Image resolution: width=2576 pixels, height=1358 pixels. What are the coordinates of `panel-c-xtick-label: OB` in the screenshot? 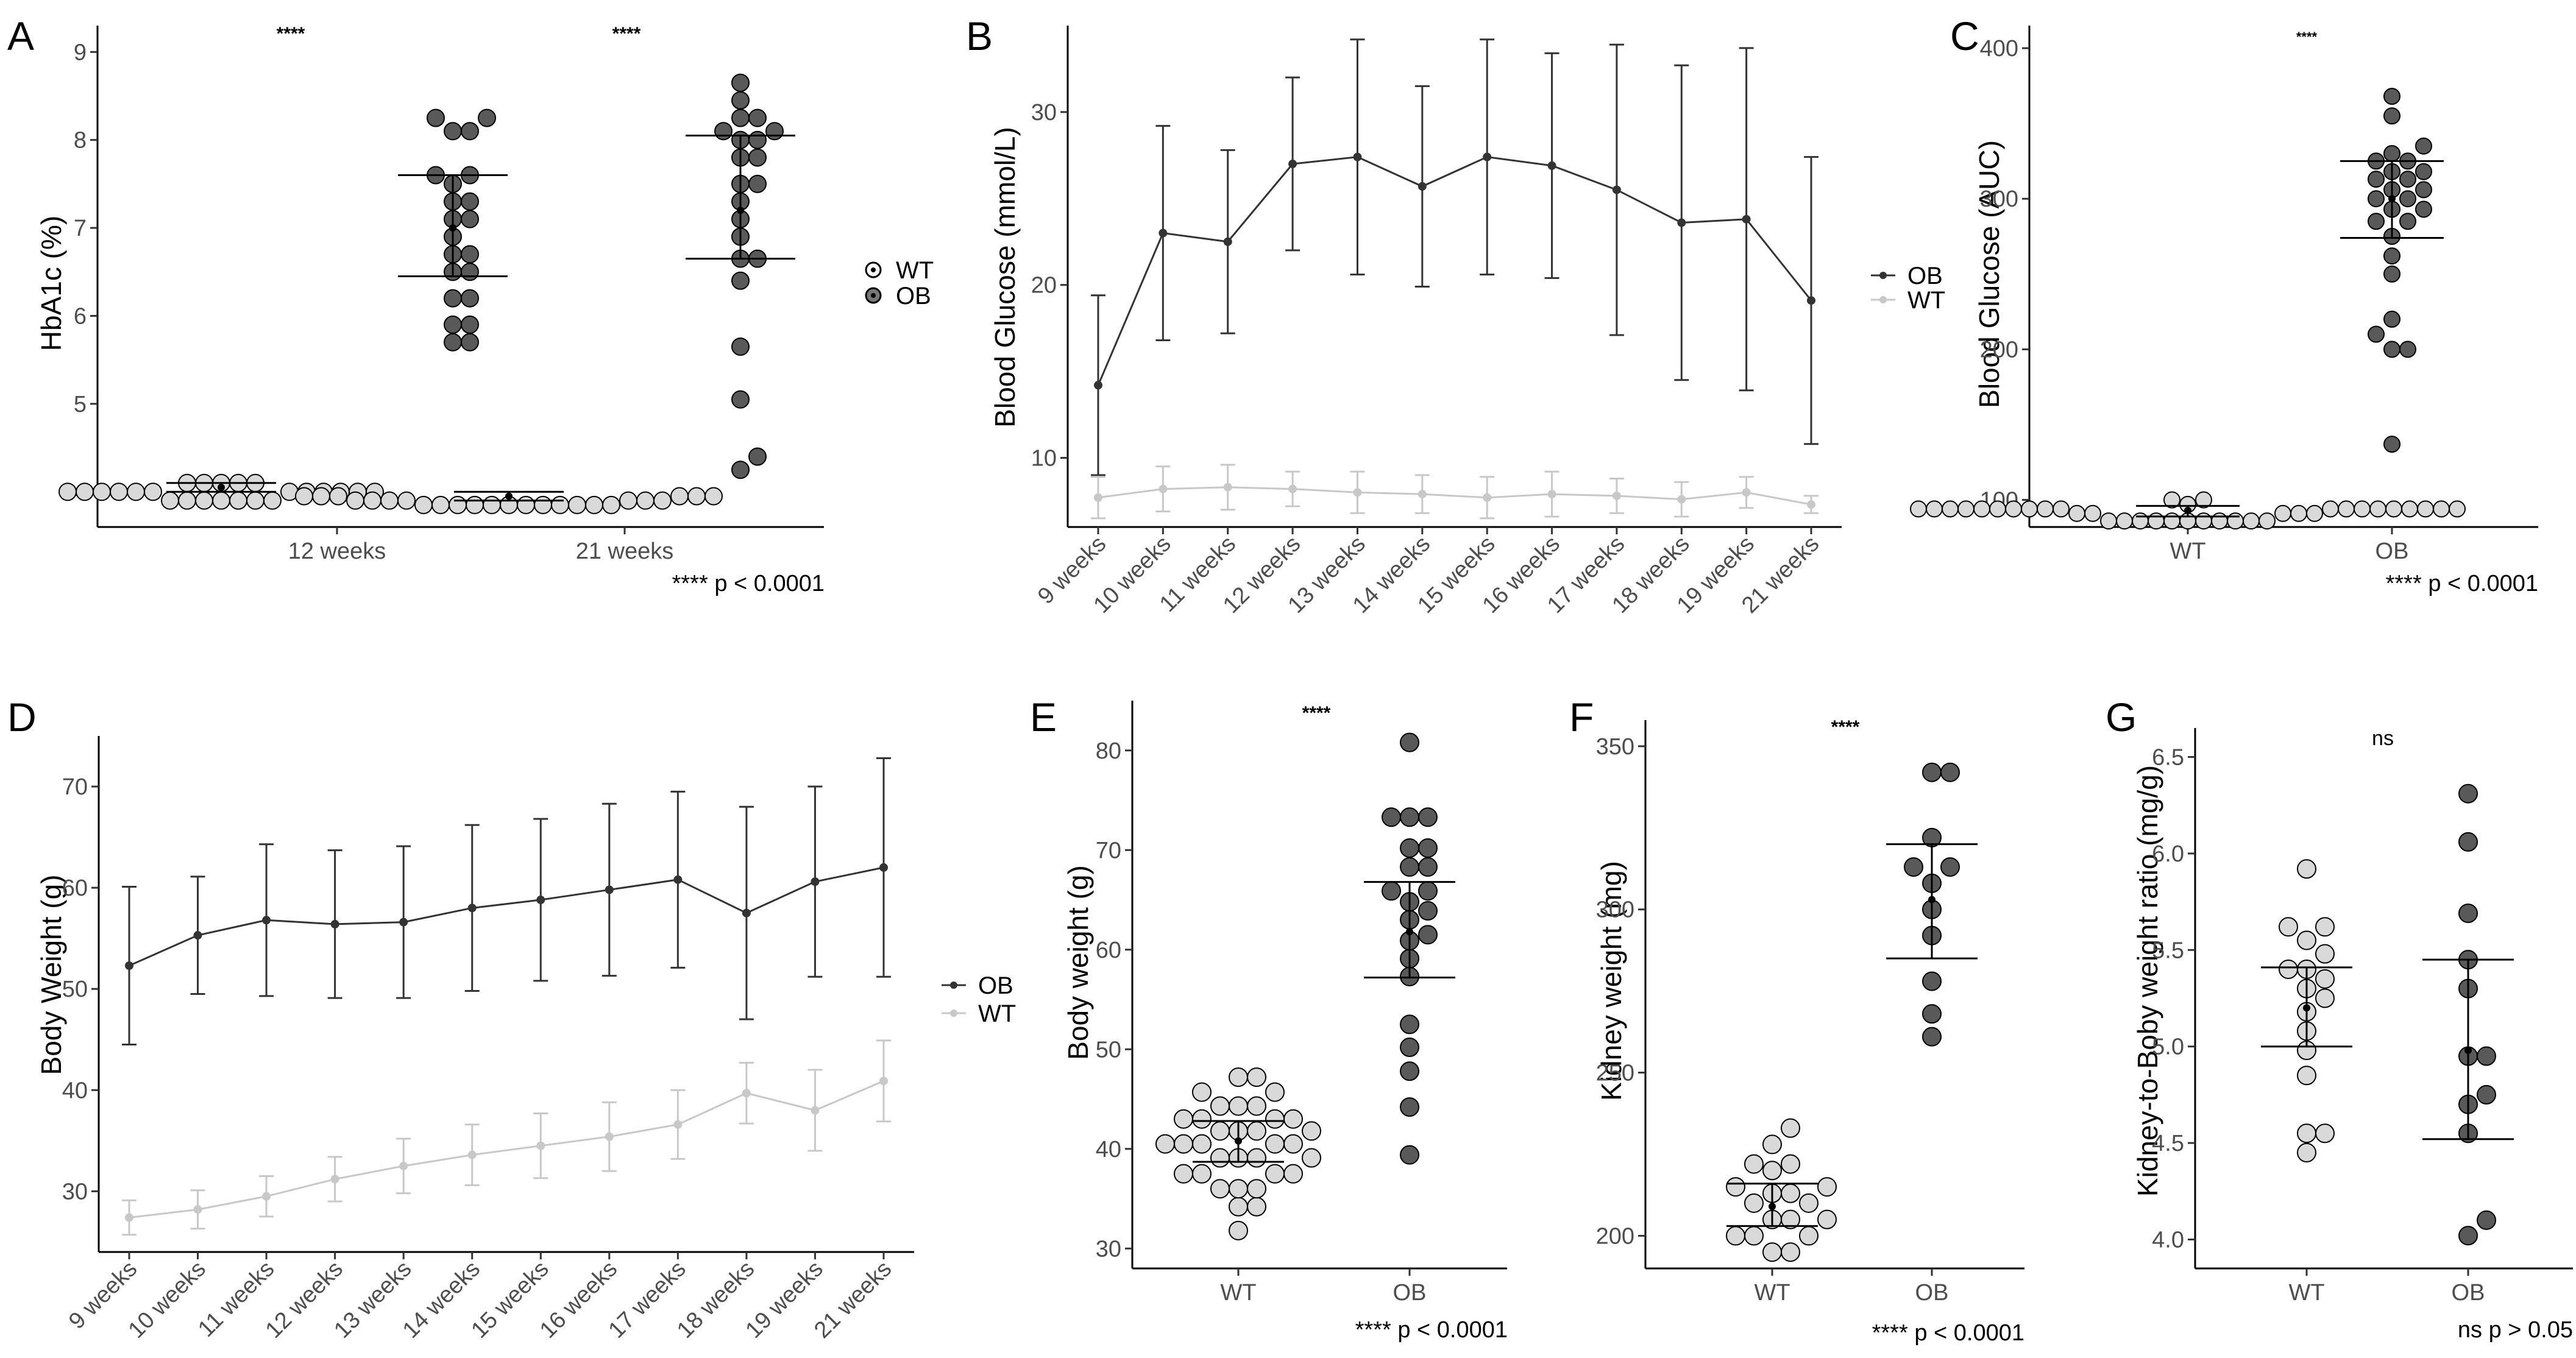 It's located at (2393, 551).